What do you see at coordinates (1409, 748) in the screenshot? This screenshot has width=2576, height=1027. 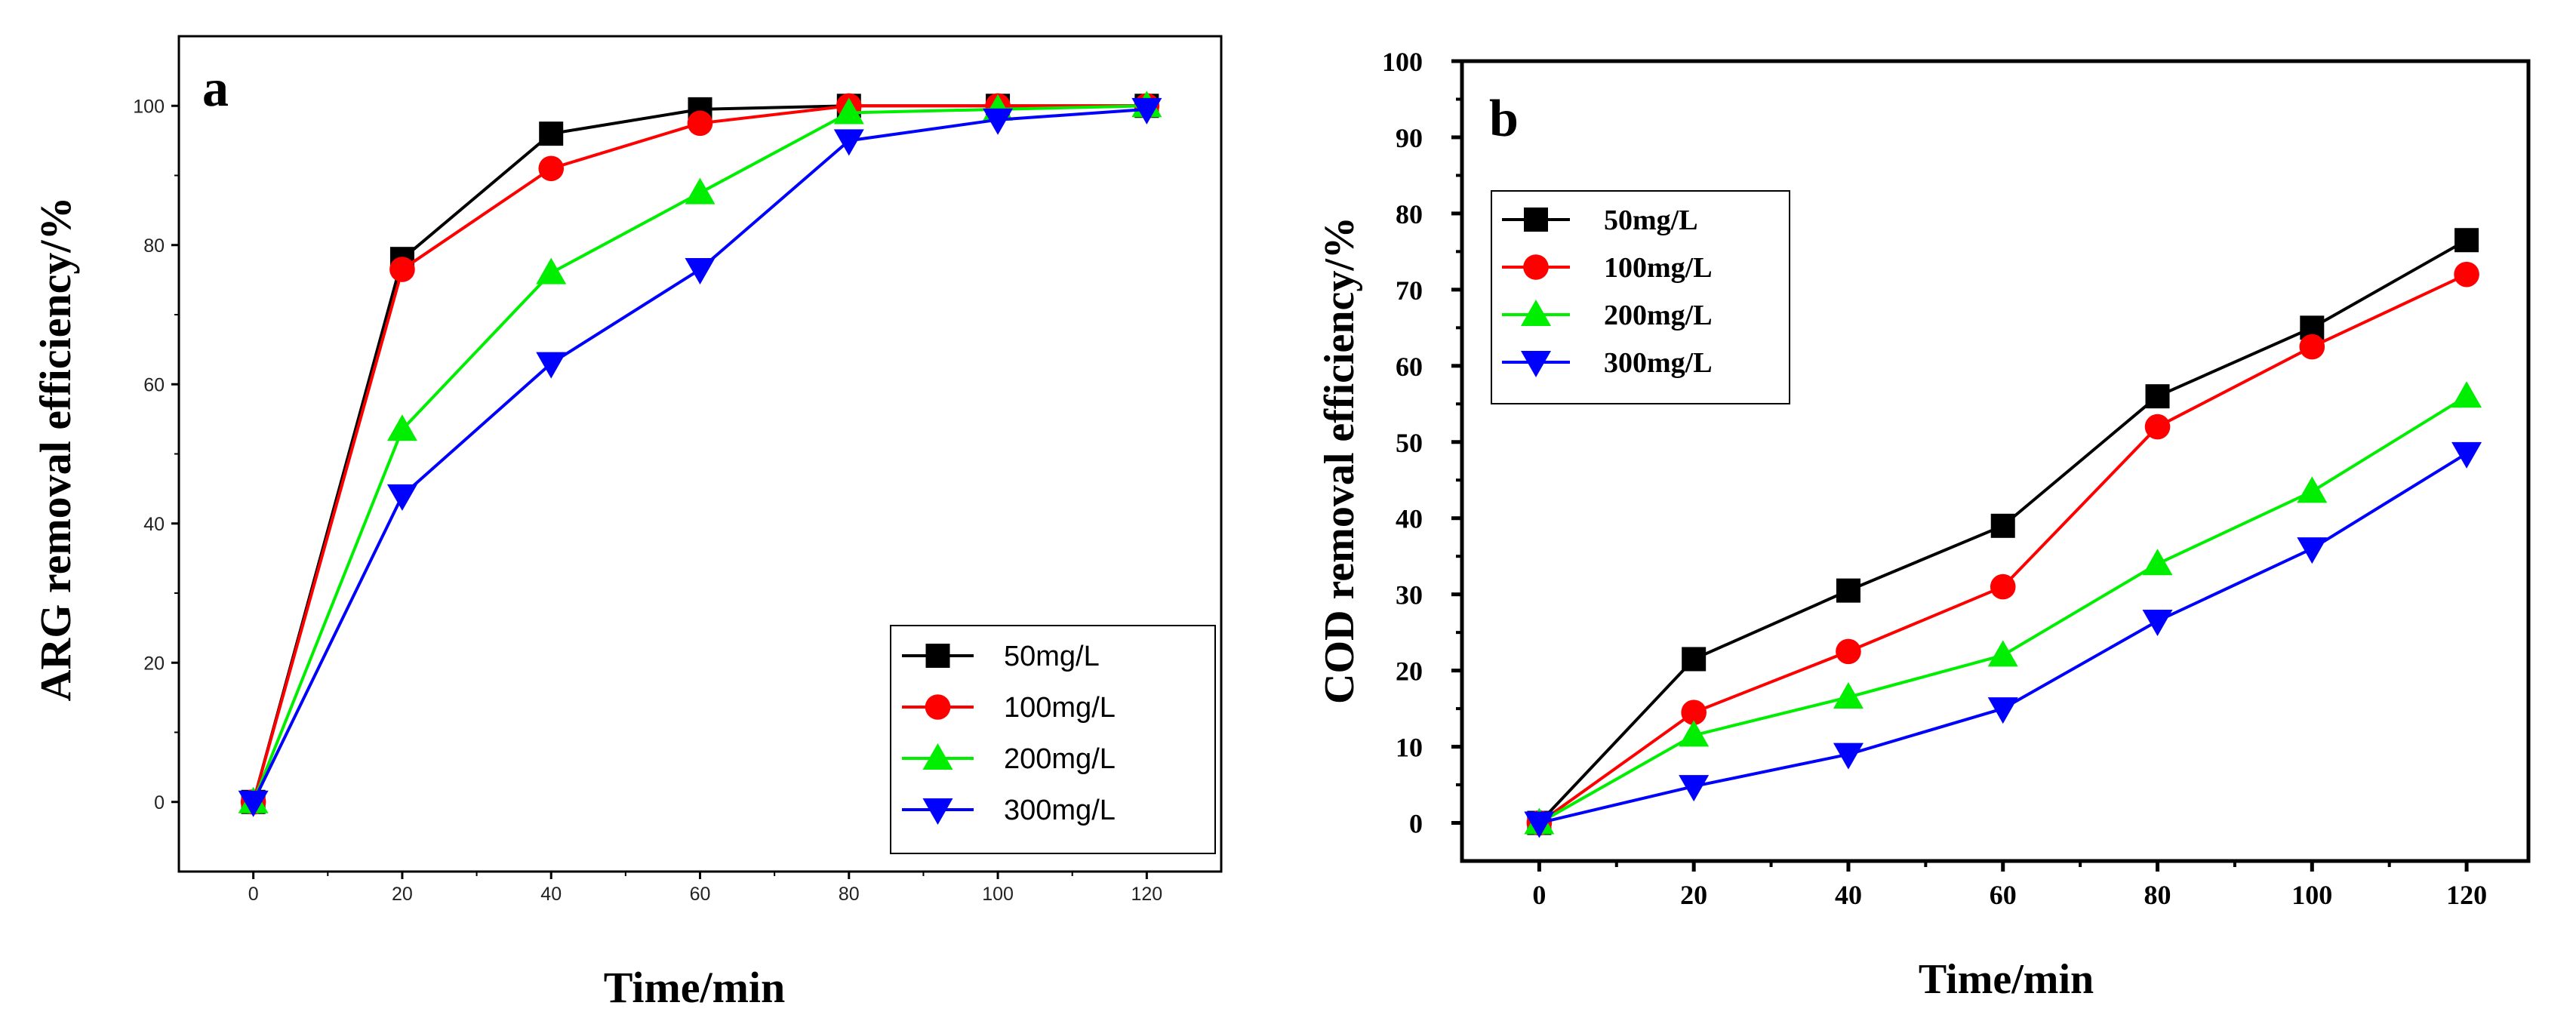 I see `y-tick-label: 10` at bounding box center [1409, 748].